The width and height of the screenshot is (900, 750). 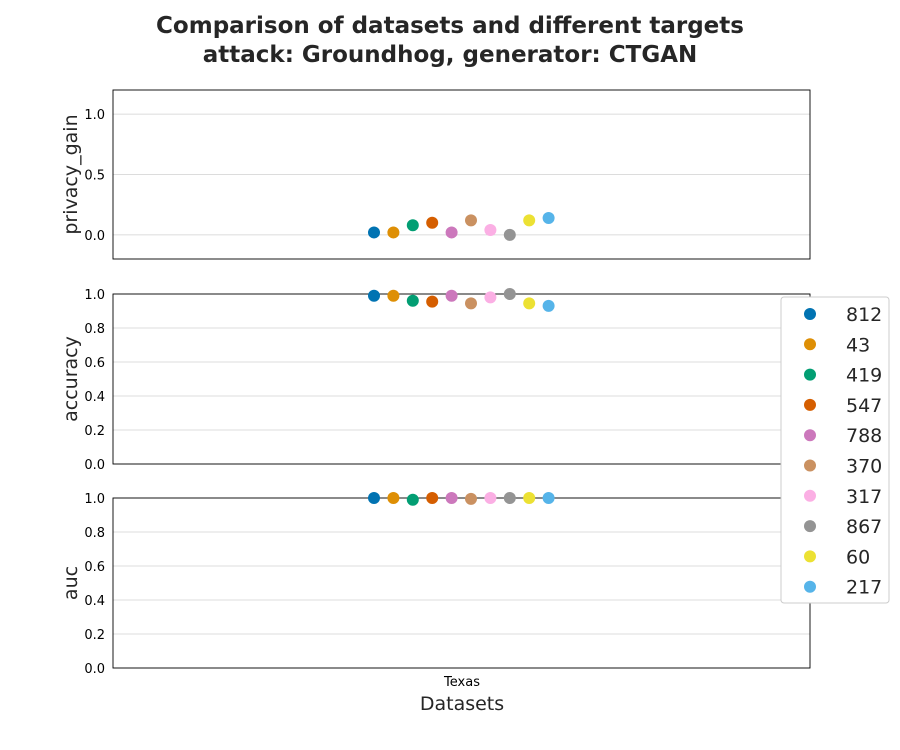 What do you see at coordinates (462, 704) in the screenshot?
I see `x-axis-label: Datasets` at bounding box center [462, 704].